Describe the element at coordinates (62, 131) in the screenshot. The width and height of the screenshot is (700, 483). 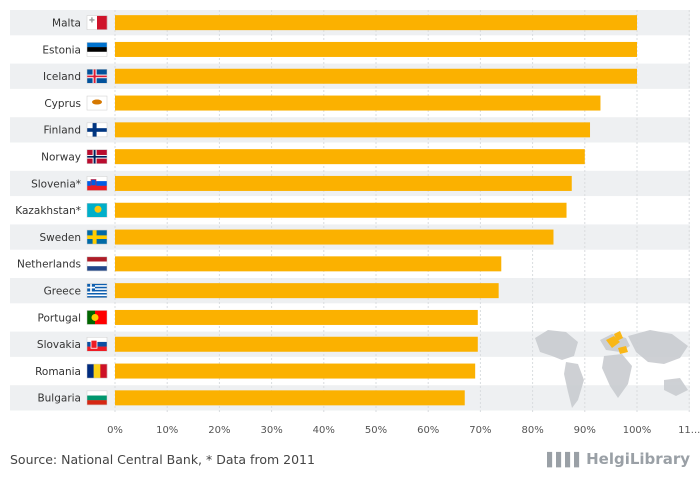
I see `category-label: Finland` at that location.